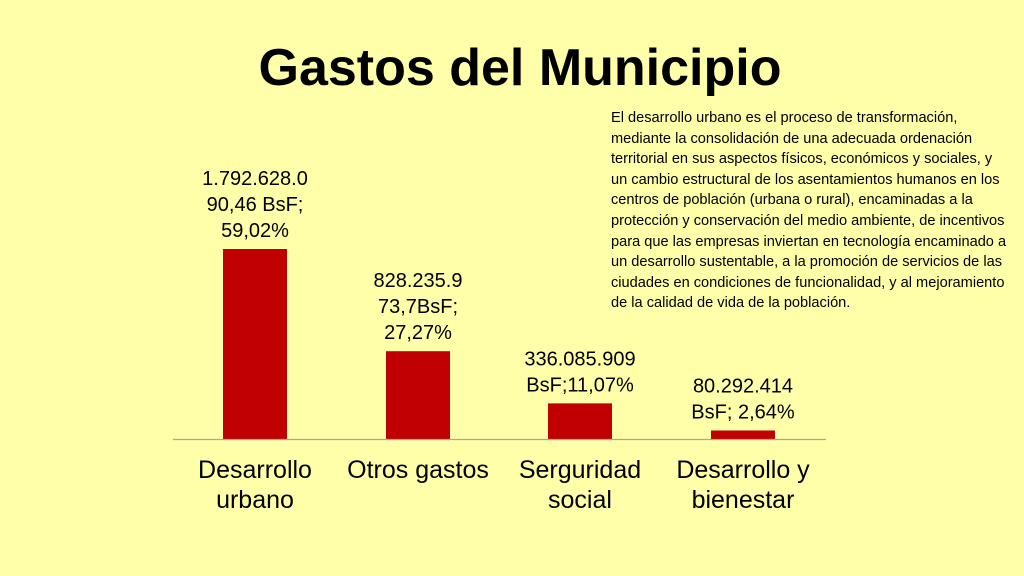 This screenshot has width=1024, height=576. What do you see at coordinates (255, 179) in the screenshot?
I see `data-label-0-0: 1.792.628.0` at bounding box center [255, 179].